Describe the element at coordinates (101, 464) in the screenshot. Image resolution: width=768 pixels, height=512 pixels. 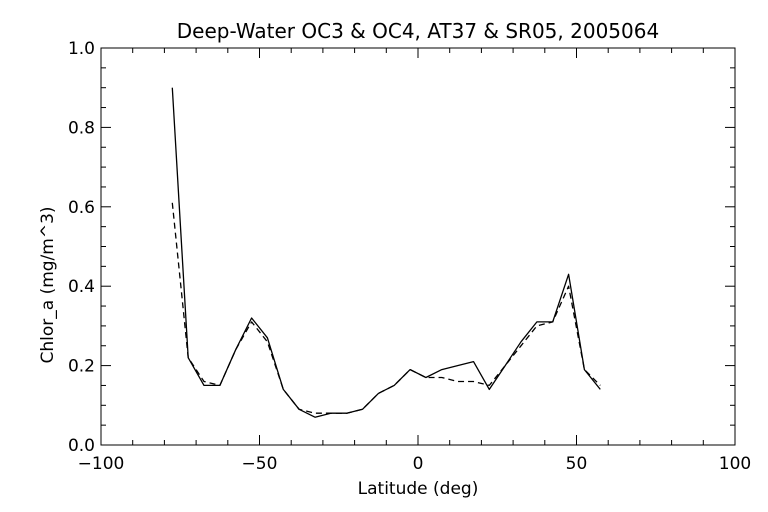
I see `x-tick-label: −100` at that location.